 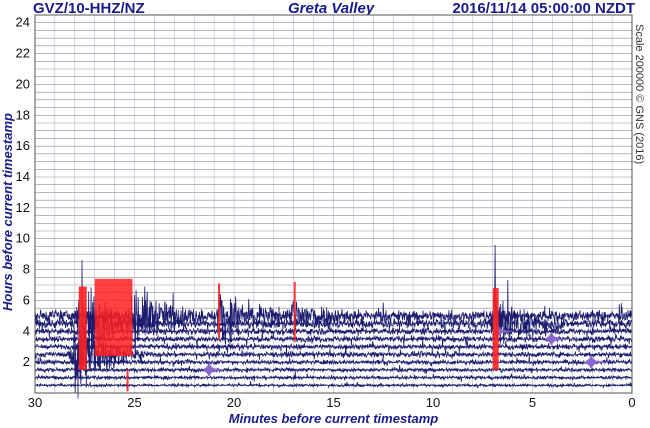 What do you see at coordinates (334, 418) in the screenshot?
I see `x-axis-title: Minutes before current timestamp` at bounding box center [334, 418].